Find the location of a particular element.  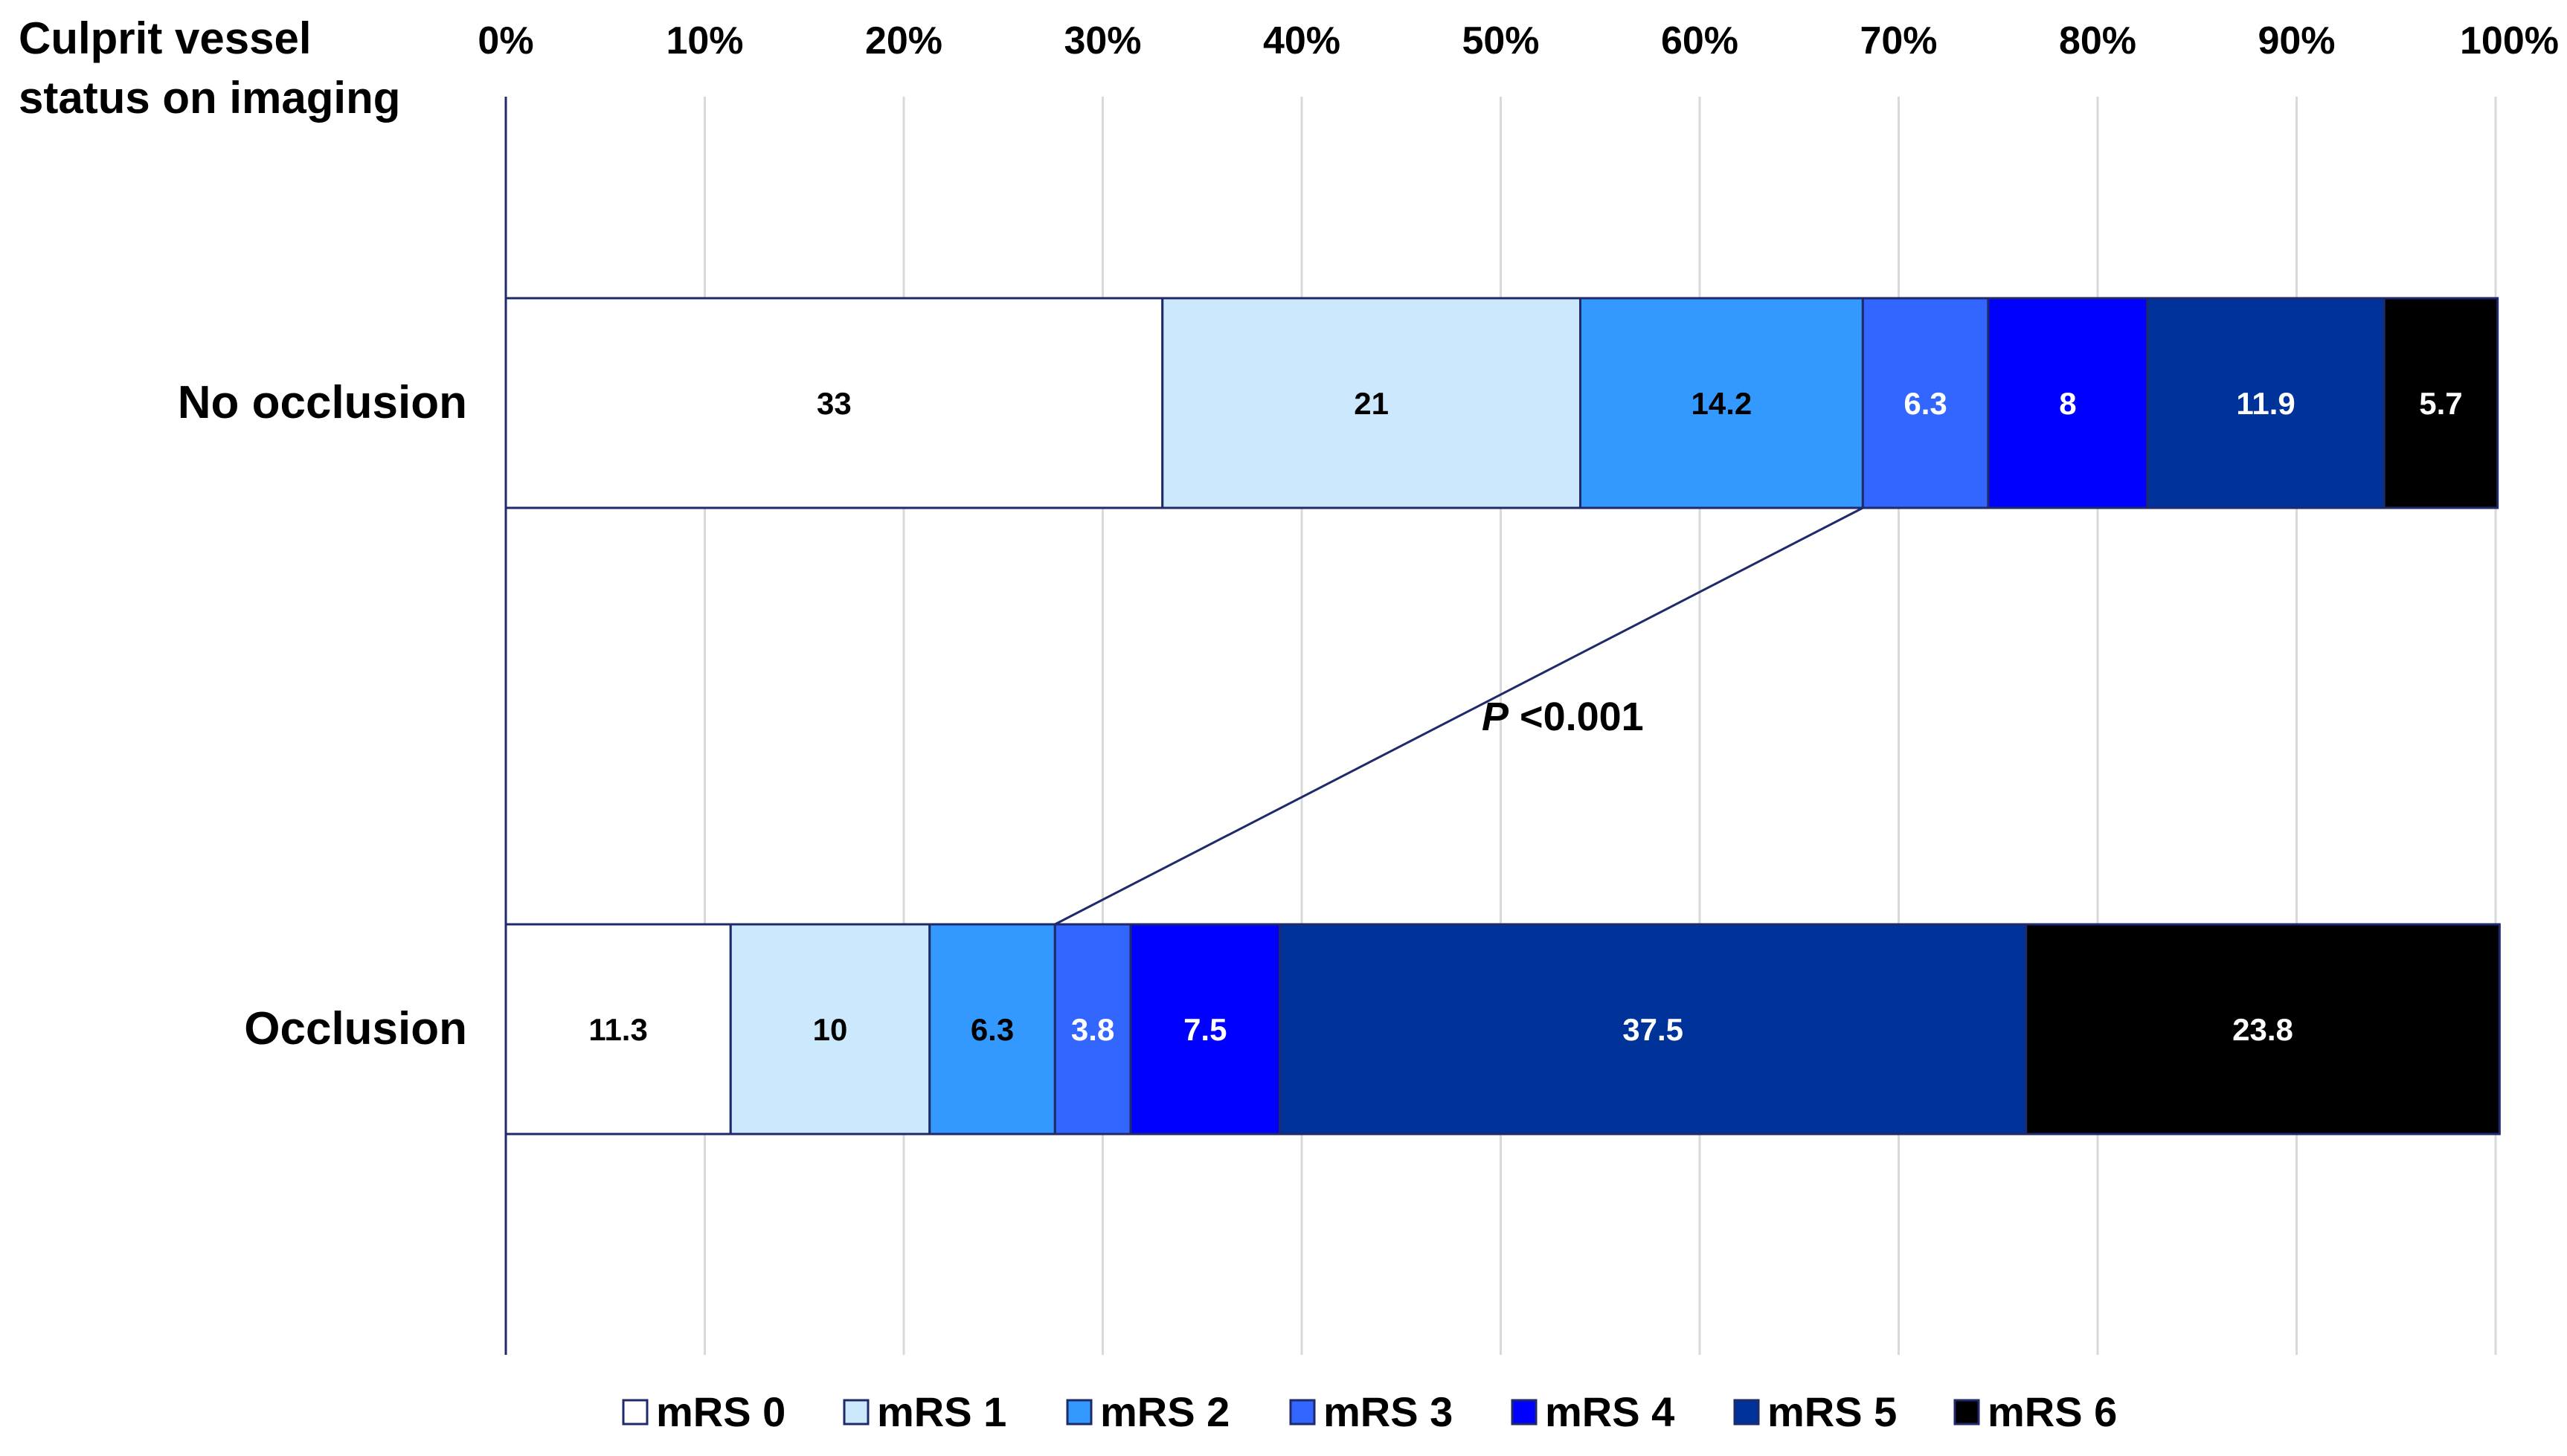

data-label: 14.2 is located at coordinates (1721, 404).